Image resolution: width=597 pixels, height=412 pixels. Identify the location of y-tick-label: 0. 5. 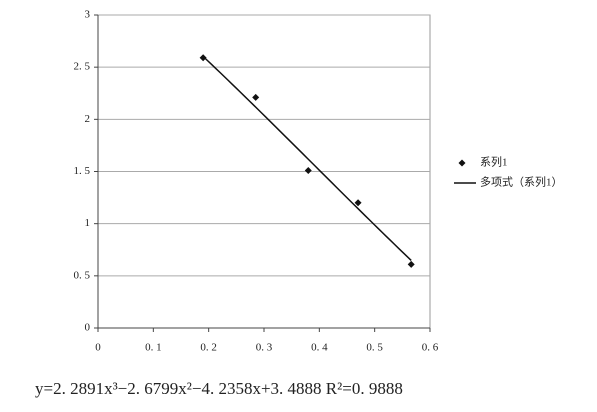
(82, 275).